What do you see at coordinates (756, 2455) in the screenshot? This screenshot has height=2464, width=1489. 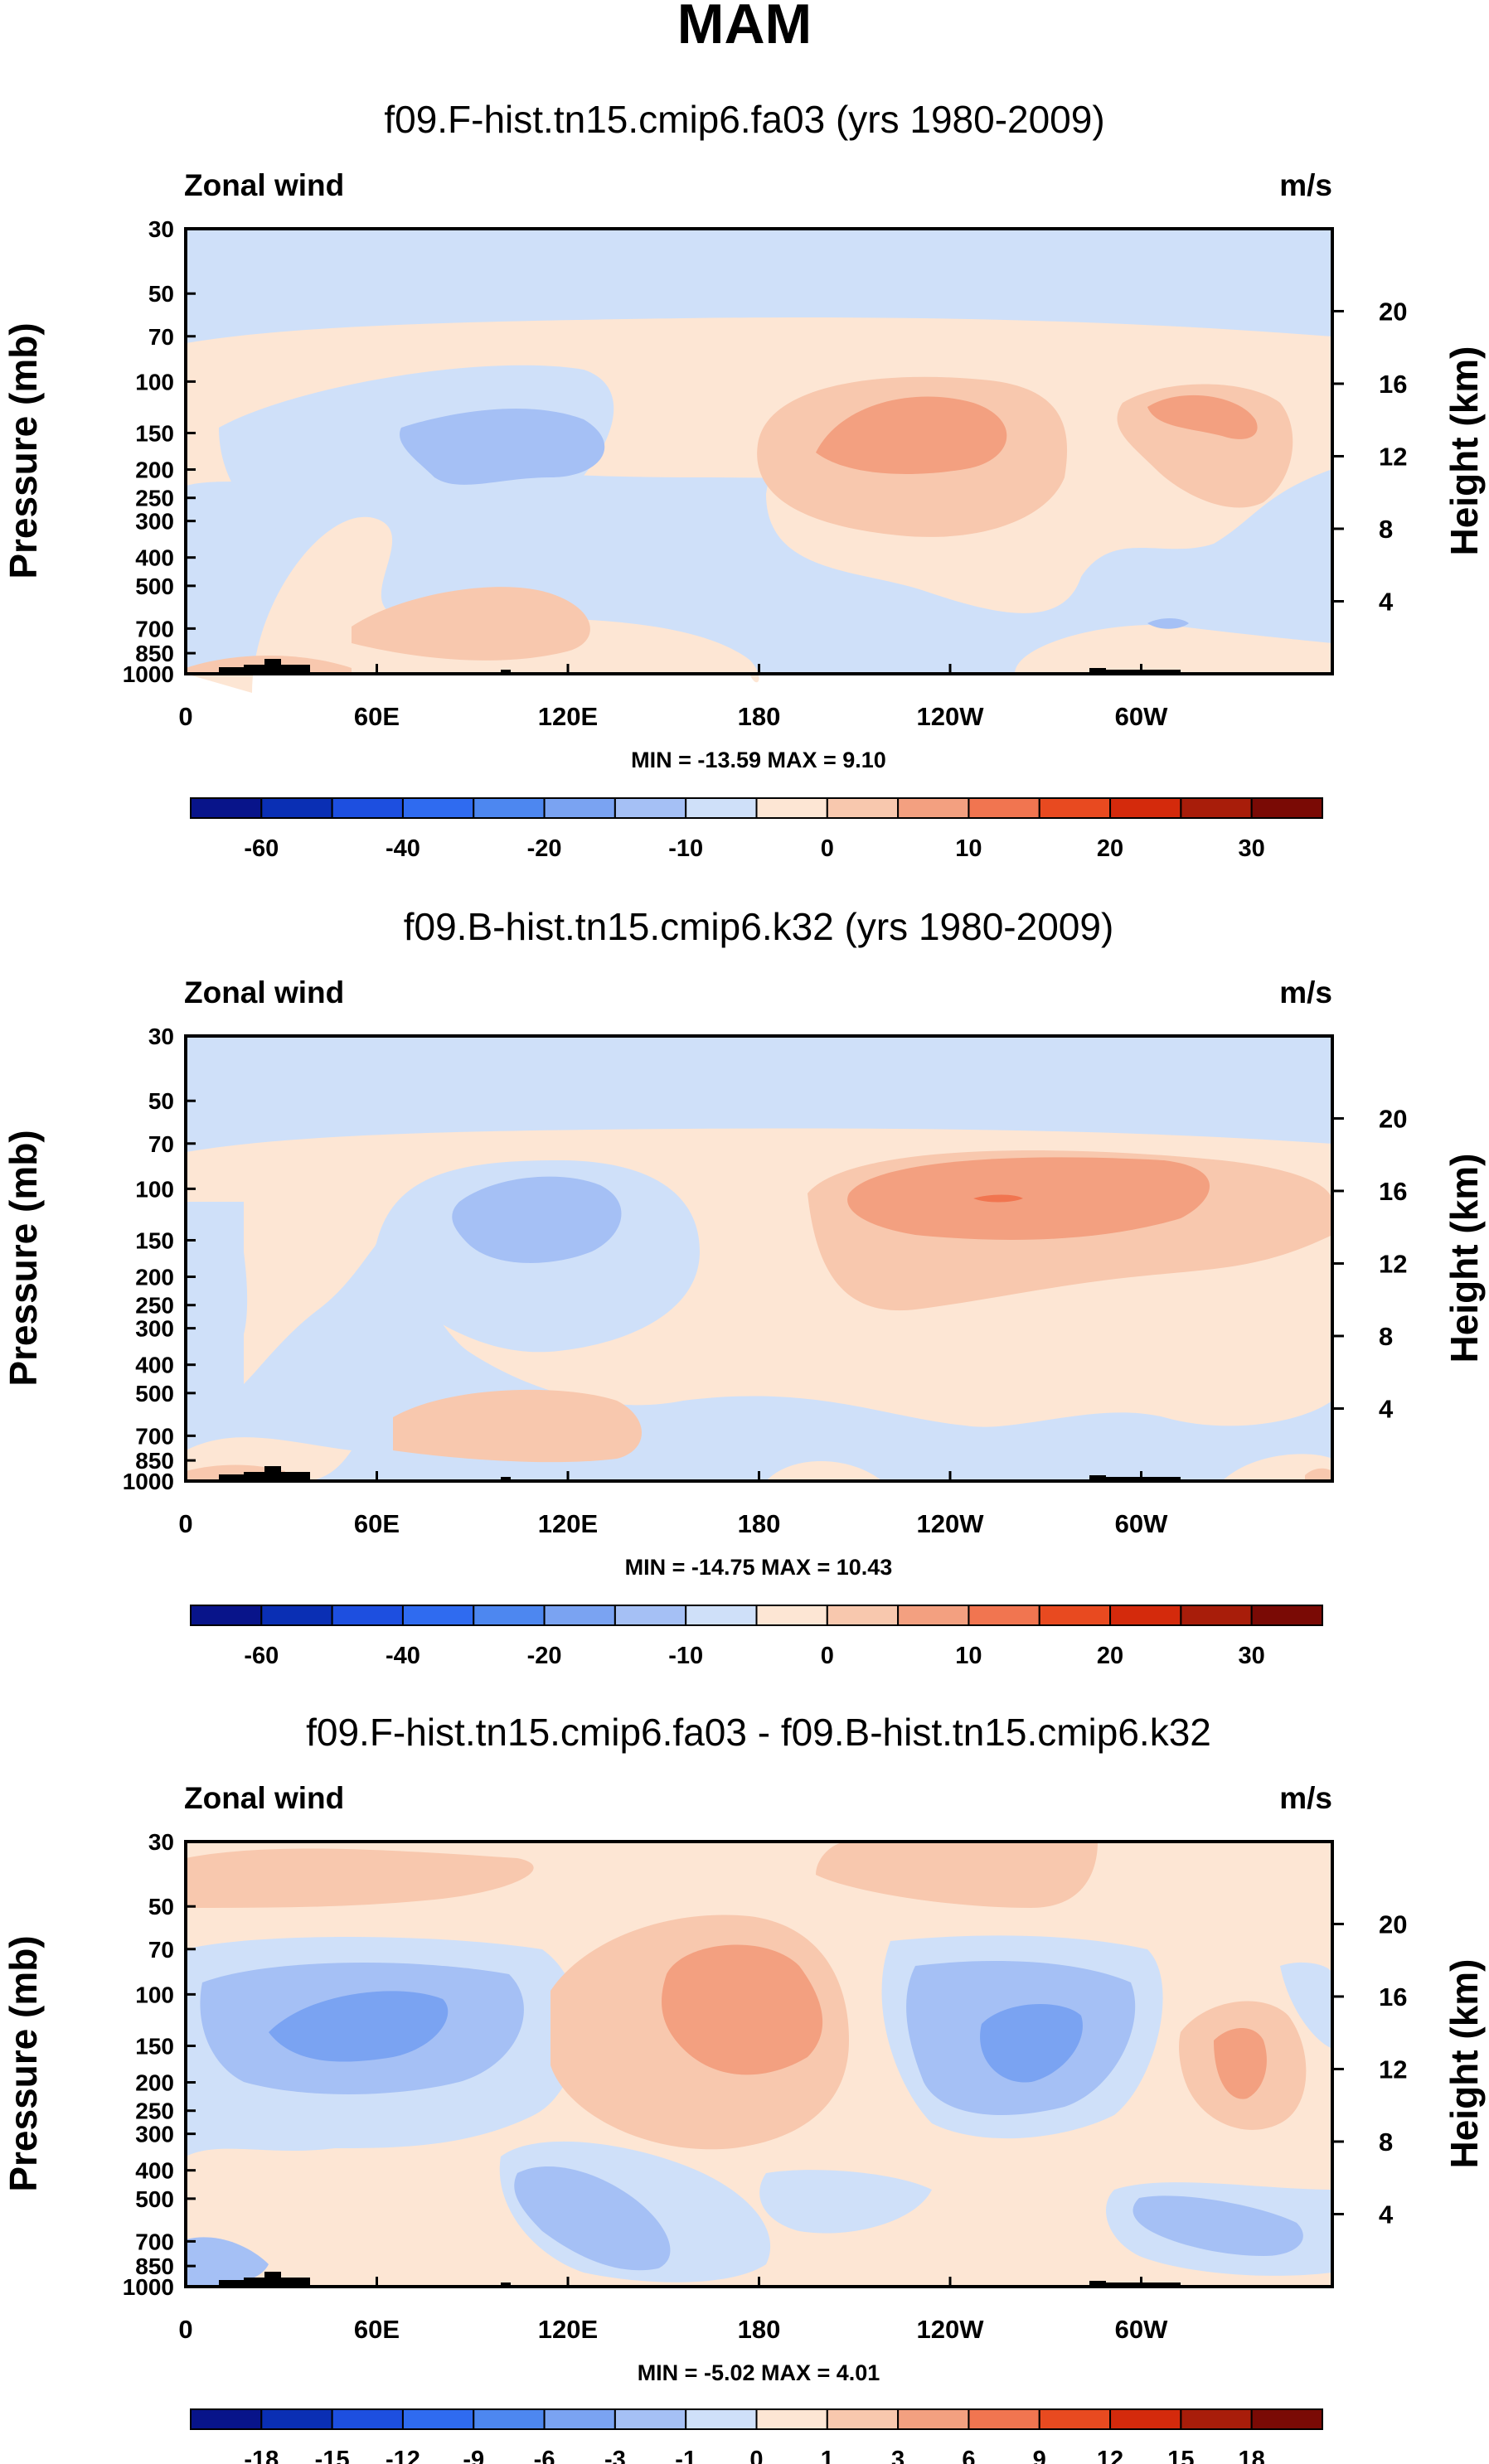 I see `colorbar-label: 0` at bounding box center [756, 2455].